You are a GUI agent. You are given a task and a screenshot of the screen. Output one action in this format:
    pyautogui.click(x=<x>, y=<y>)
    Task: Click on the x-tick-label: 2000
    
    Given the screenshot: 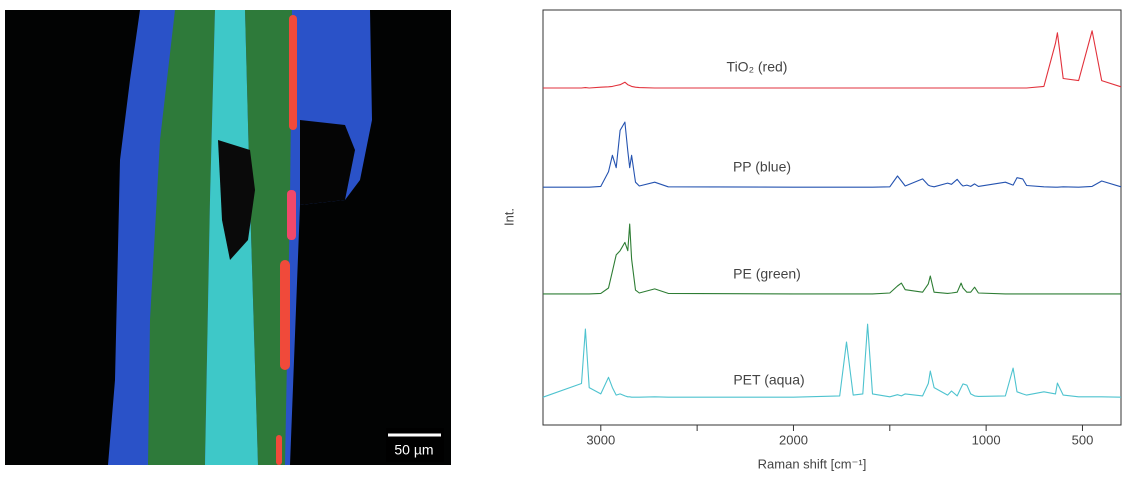 What is the action you would take?
    pyautogui.click(x=793, y=439)
    